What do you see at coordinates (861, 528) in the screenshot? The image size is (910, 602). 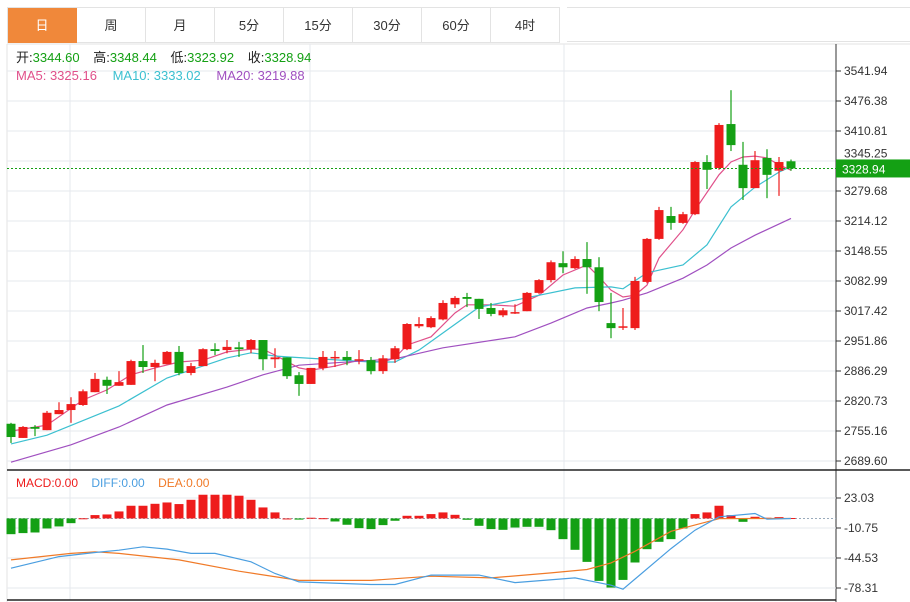 I see `macd-tick-label: -10.75` at bounding box center [861, 528].